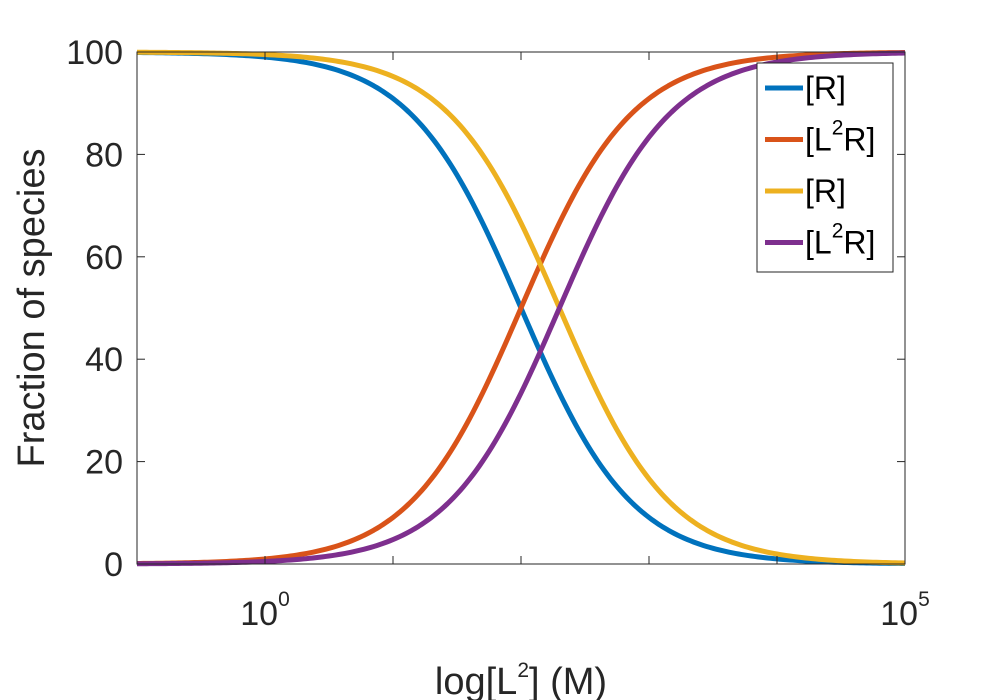  What do you see at coordinates (523, 670) in the screenshot?
I see `x-axis-title-sup: 2` at bounding box center [523, 670].